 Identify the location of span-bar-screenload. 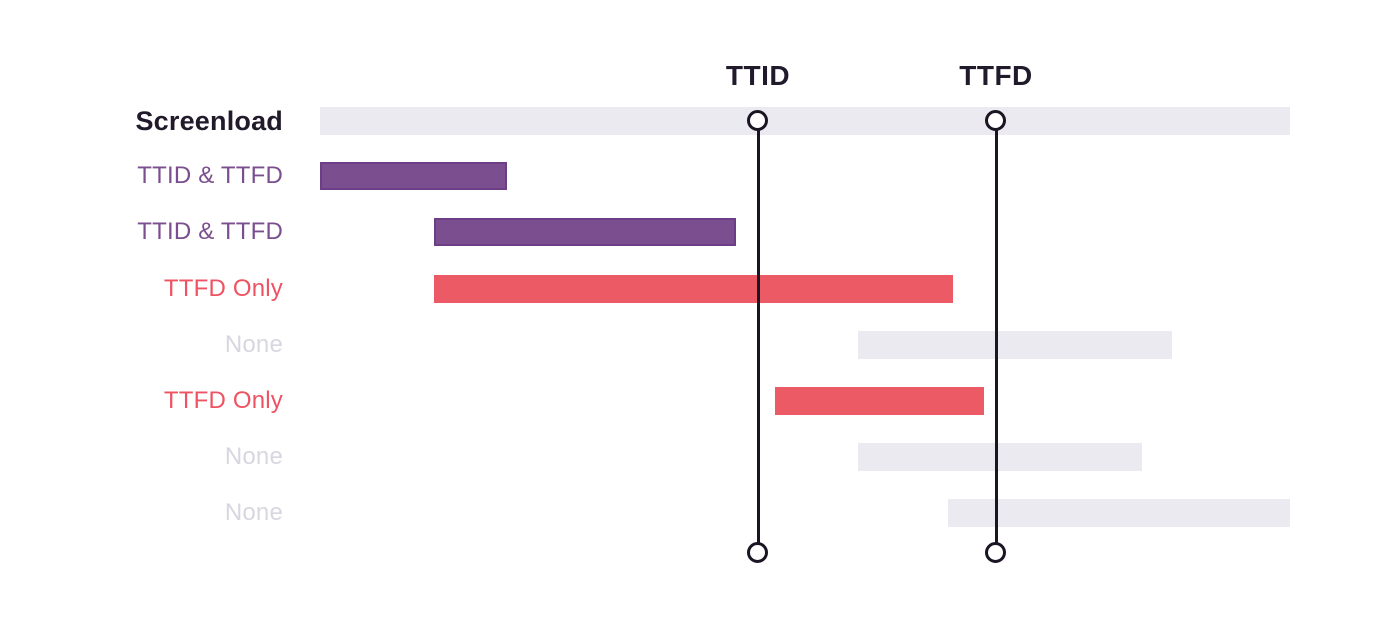
(805, 121).